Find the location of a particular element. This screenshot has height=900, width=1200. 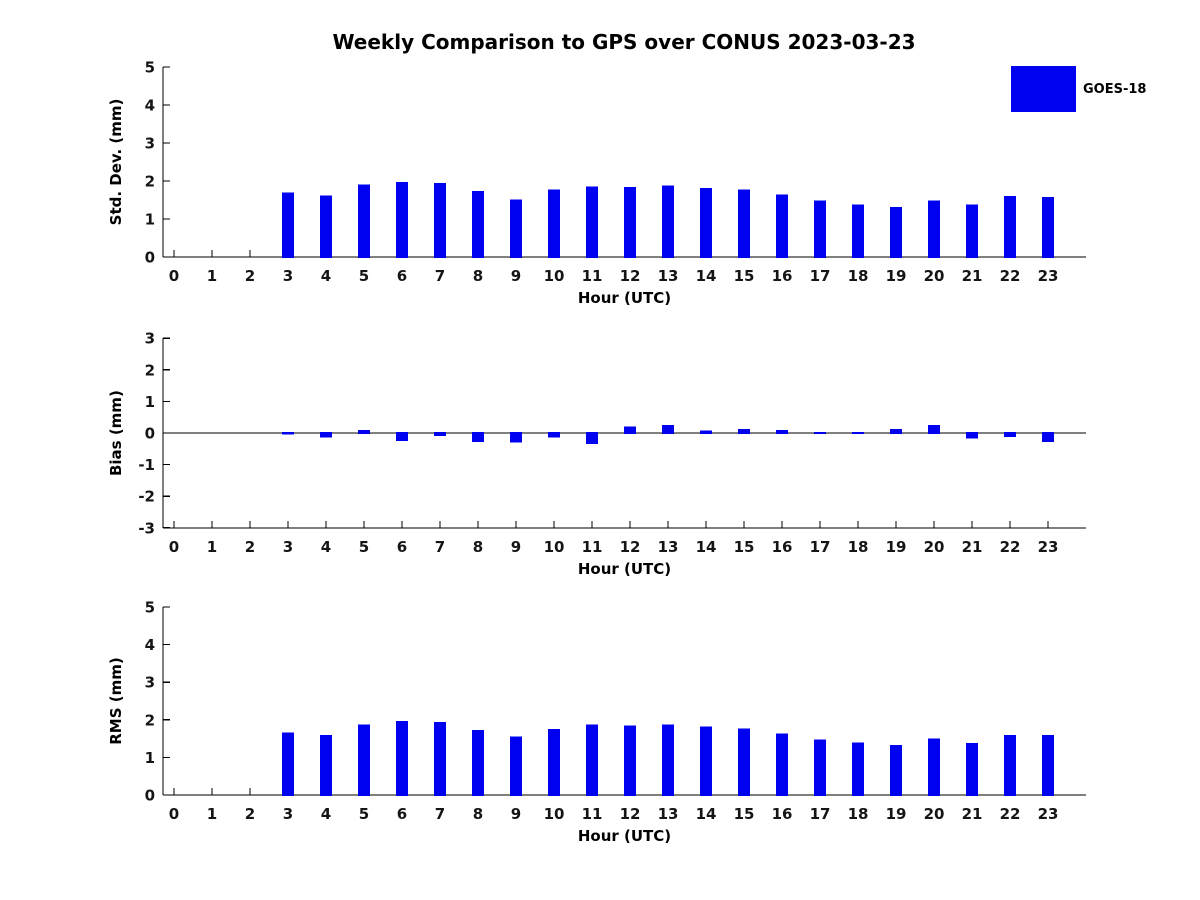

y-tick-label: -1 is located at coordinates (146, 465).